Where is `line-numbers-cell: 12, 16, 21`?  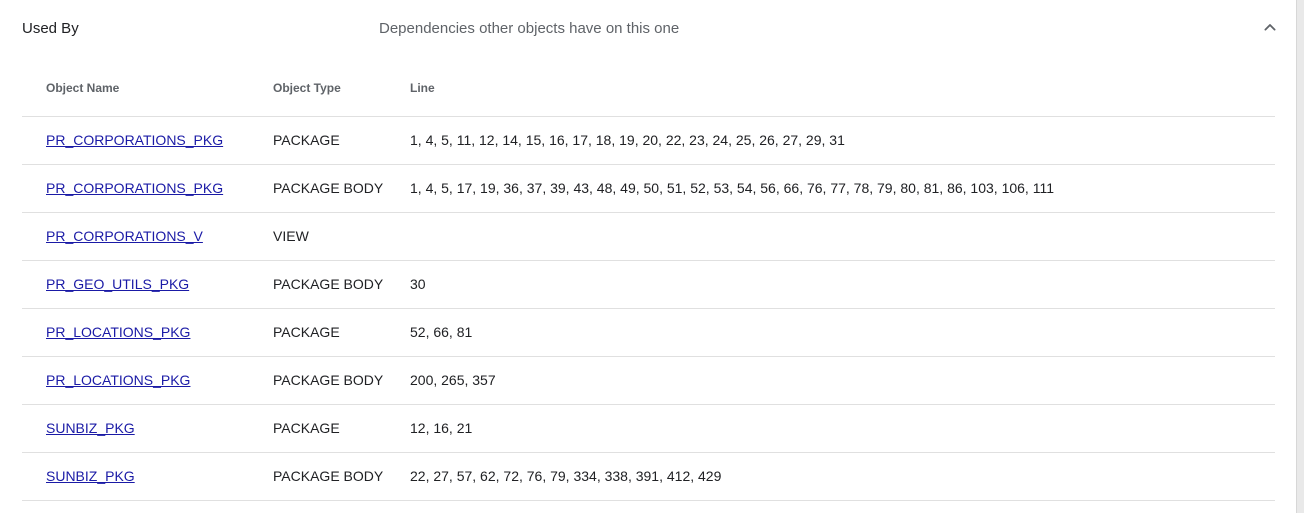 line-numbers-cell: 12, 16, 21 is located at coordinates (441, 428).